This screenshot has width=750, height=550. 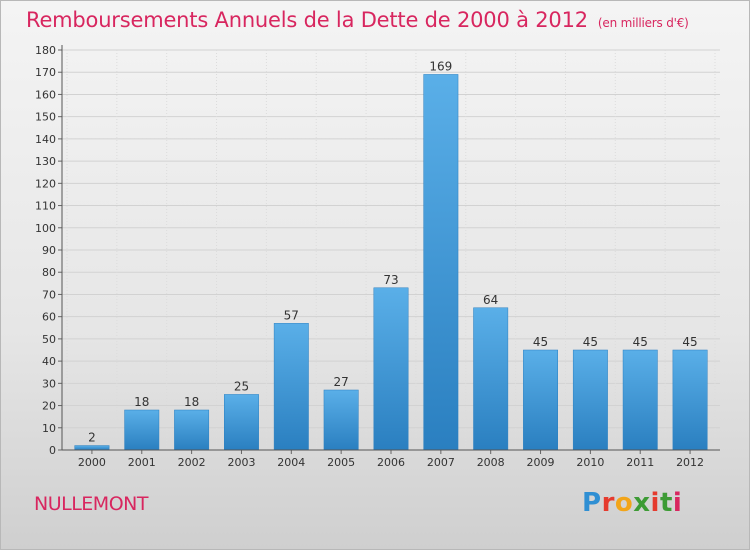 I want to click on x-tick-label: 2009, so click(x=541, y=462).